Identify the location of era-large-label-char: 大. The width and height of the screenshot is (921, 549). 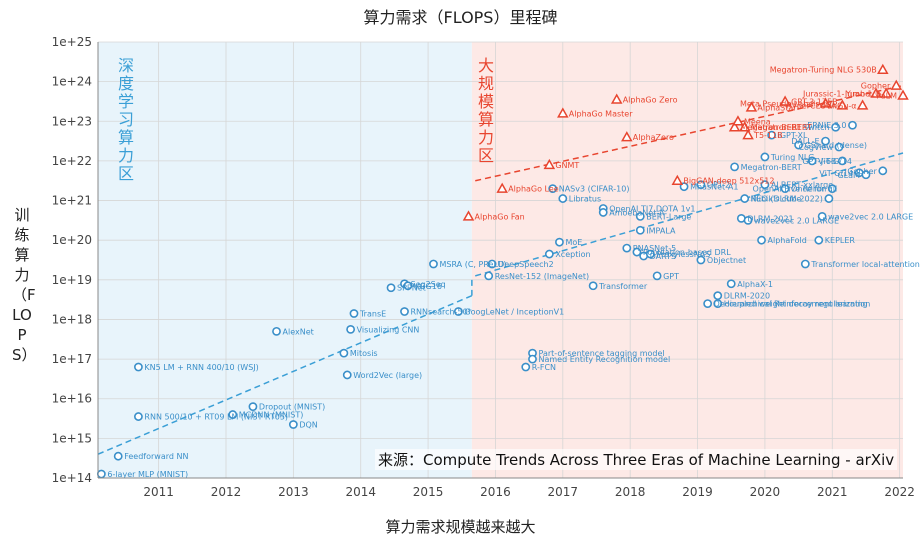
(486, 65).